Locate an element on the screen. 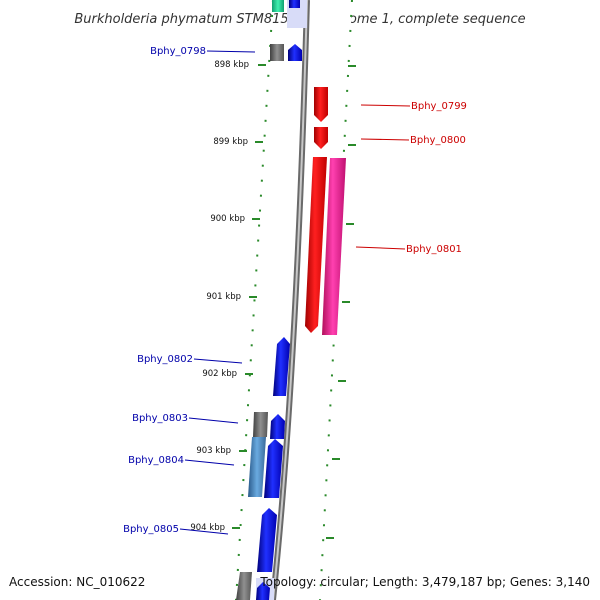  scale-label-903-kbp: 903 kbp is located at coordinates (213, 451).